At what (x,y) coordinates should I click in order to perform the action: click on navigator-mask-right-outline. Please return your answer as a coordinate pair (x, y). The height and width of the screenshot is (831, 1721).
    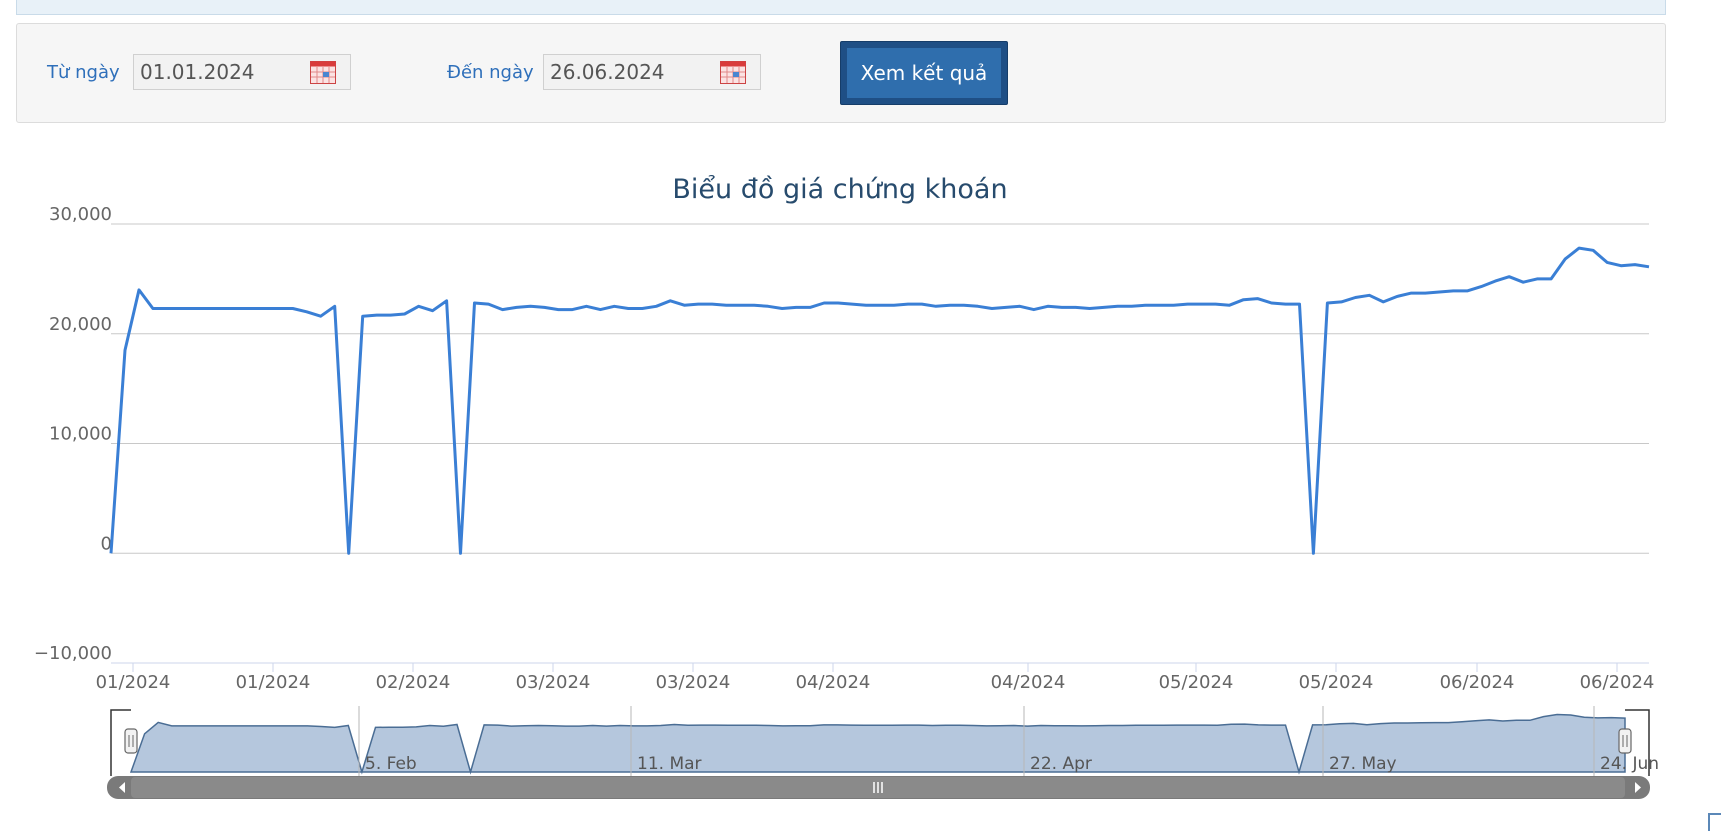
    Looking at the image, I should click on (1637, 742).